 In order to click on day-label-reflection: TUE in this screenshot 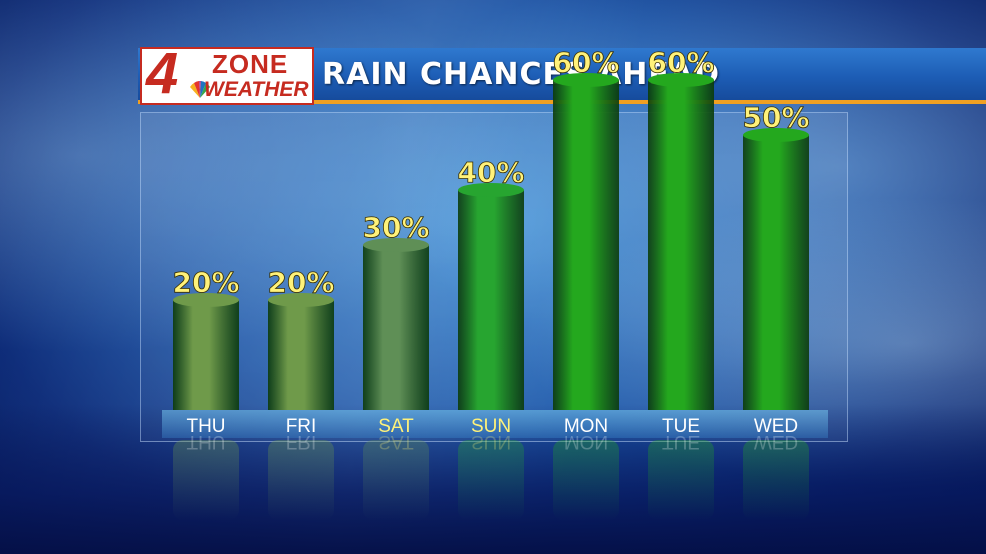, I will do `click(681, 441)`.